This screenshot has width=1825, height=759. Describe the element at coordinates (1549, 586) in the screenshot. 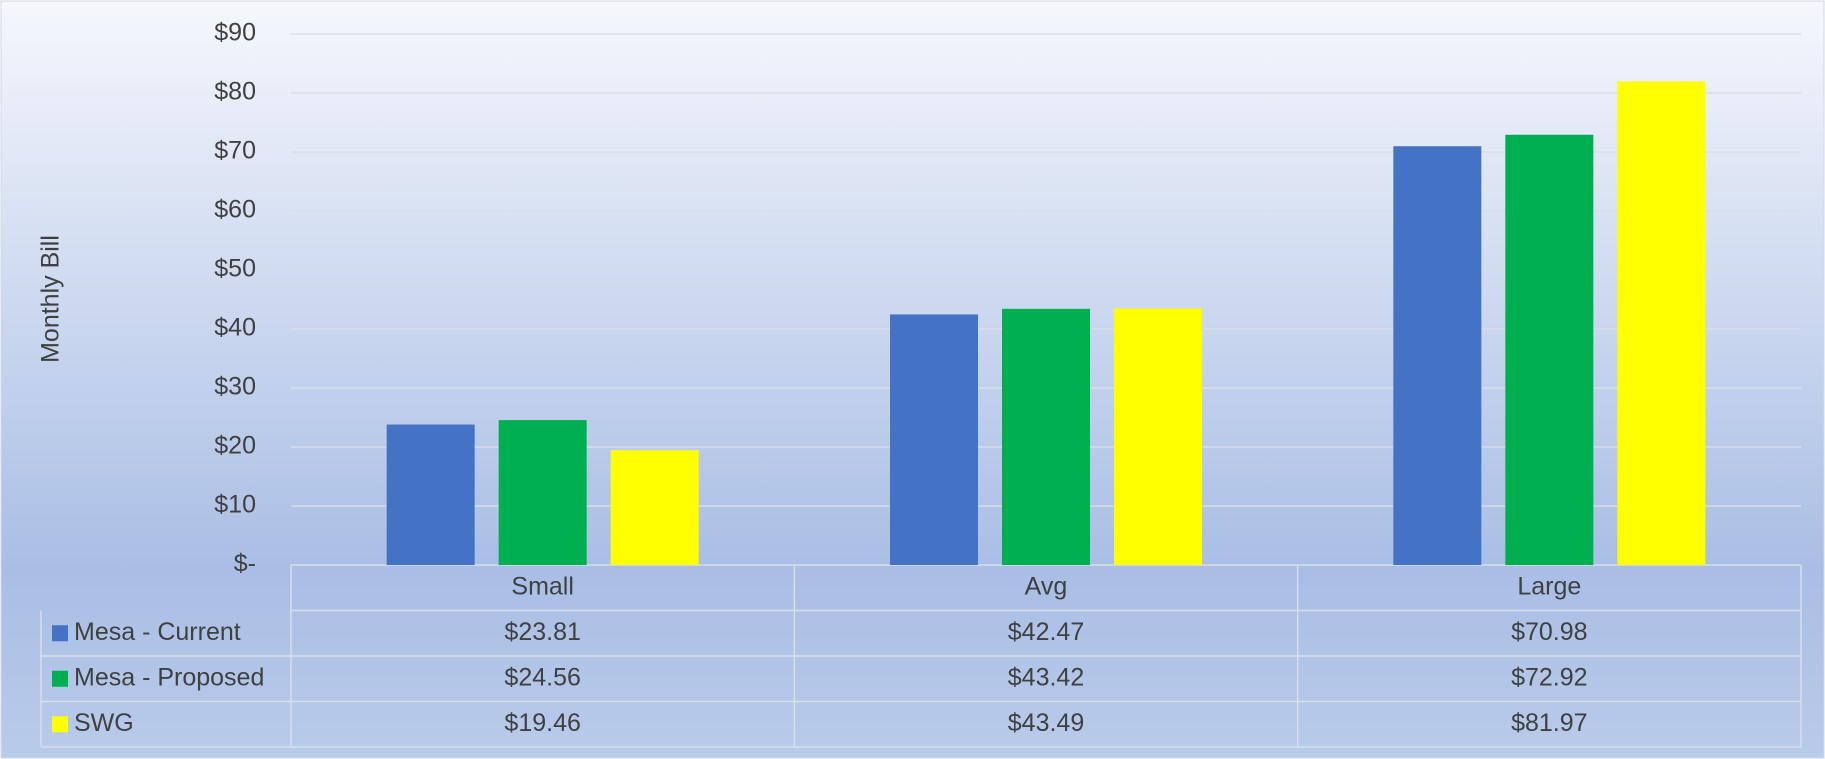

I see `x-tick-label: Large` at that location.